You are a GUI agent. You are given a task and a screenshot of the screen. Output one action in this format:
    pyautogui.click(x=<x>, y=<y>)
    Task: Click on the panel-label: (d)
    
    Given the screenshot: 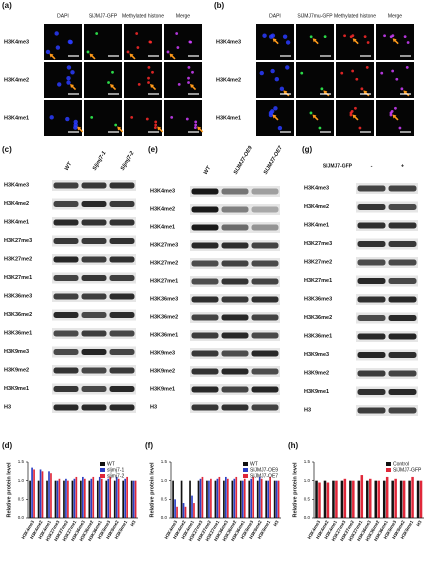 What is the action you would take?
    pyautogui.click(x=7, y=445)
    